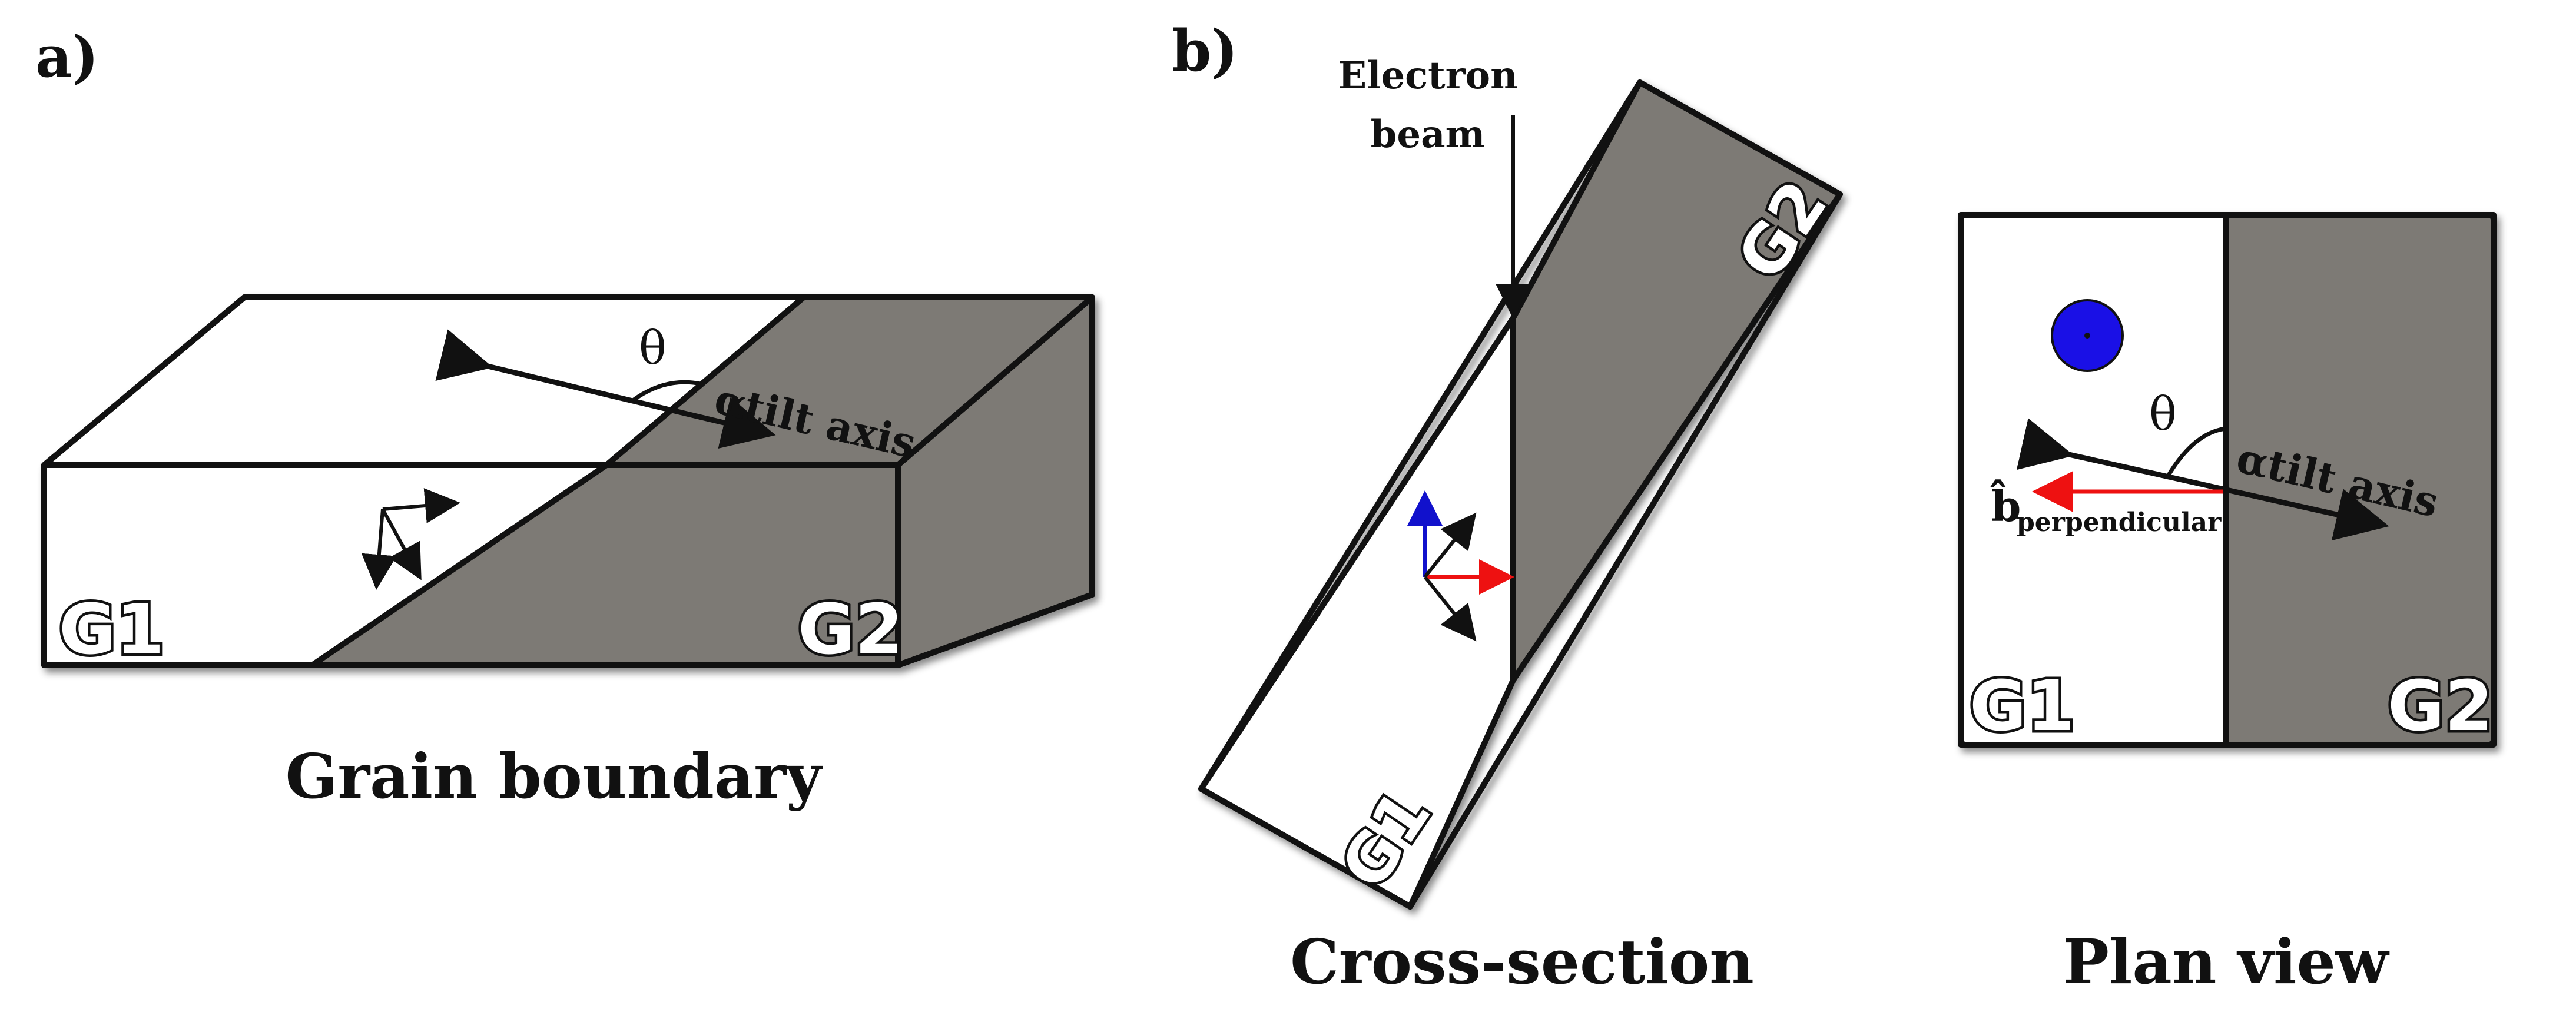 The width and height of the screenshot is (2576, 1022). What do you see at coordinates (1450, 545) in the screenshot?
I see `black-vector-up` at bounding box center [1450, 545].